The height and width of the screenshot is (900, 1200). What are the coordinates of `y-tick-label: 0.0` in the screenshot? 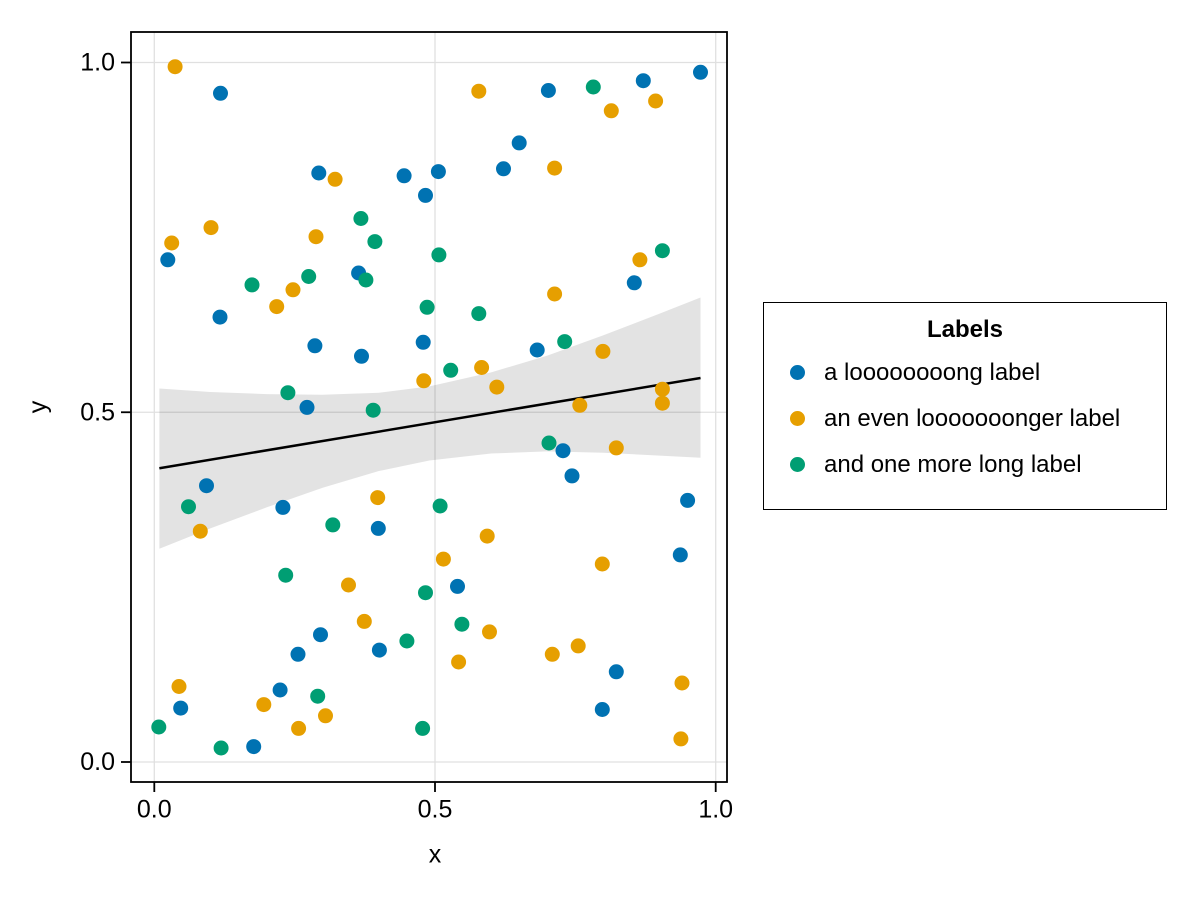 It's located at (97, 762).